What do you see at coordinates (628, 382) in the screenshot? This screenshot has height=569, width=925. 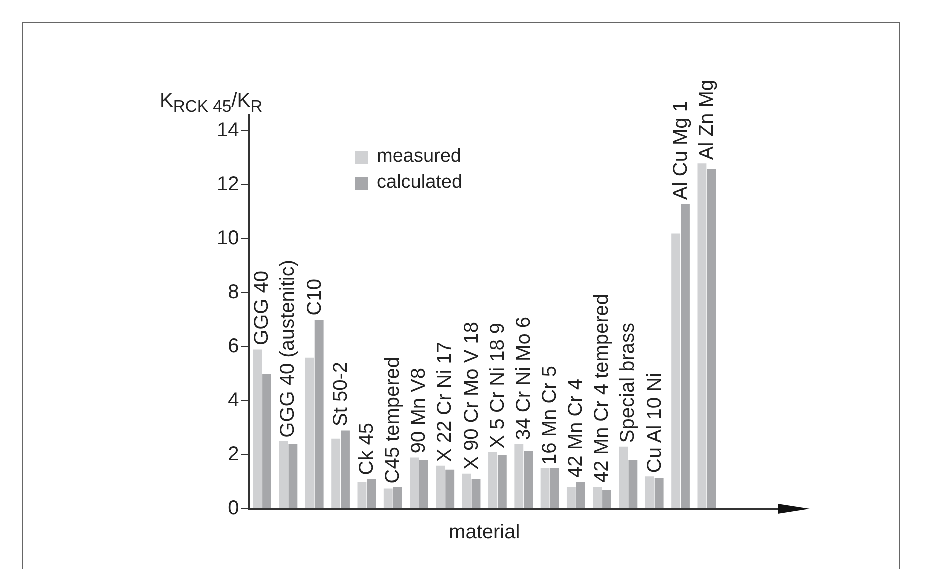 I see `x-tick-label: Special brass` at bounding box center [628, 382].